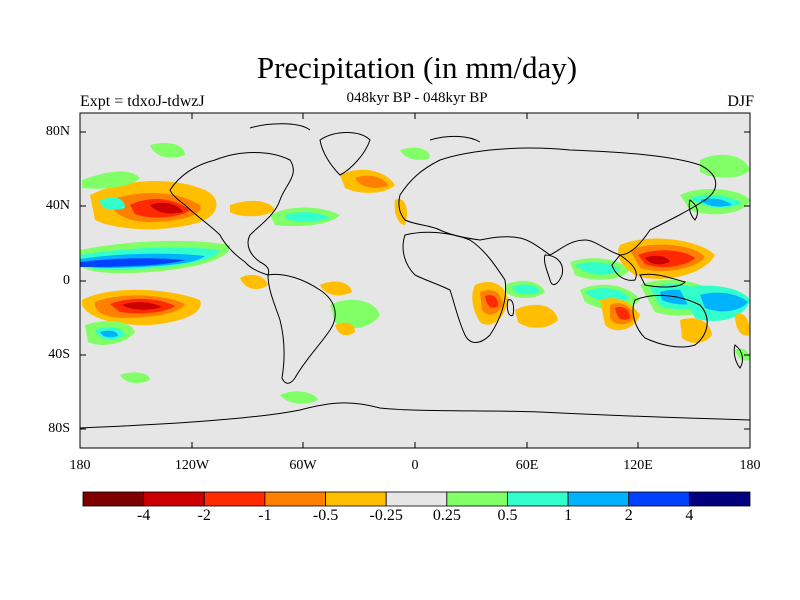 This screenshot has height=600, width=800. Describe the element at coordinates (204, 515) in the screenshot. I see `colorbar-label: -2` at that location.